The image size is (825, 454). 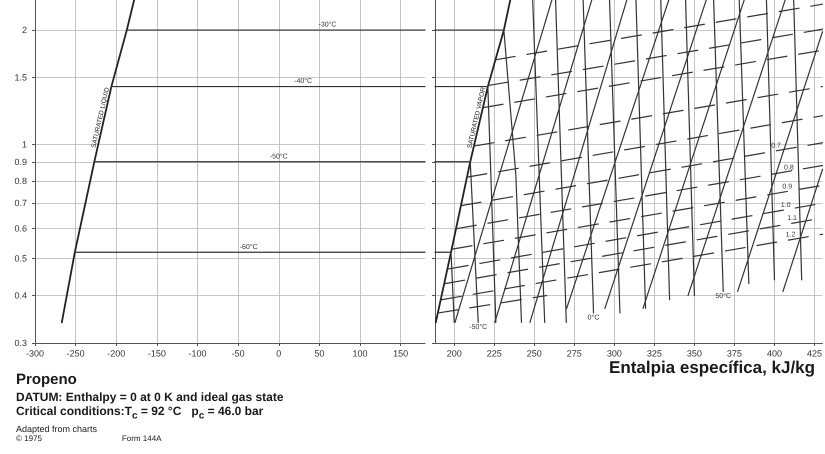 I want to click on text: Critical conditions:T$_{c}$ = 92 °C p$_{c}$ = 46.0 bar, so click(x=140, y=413).